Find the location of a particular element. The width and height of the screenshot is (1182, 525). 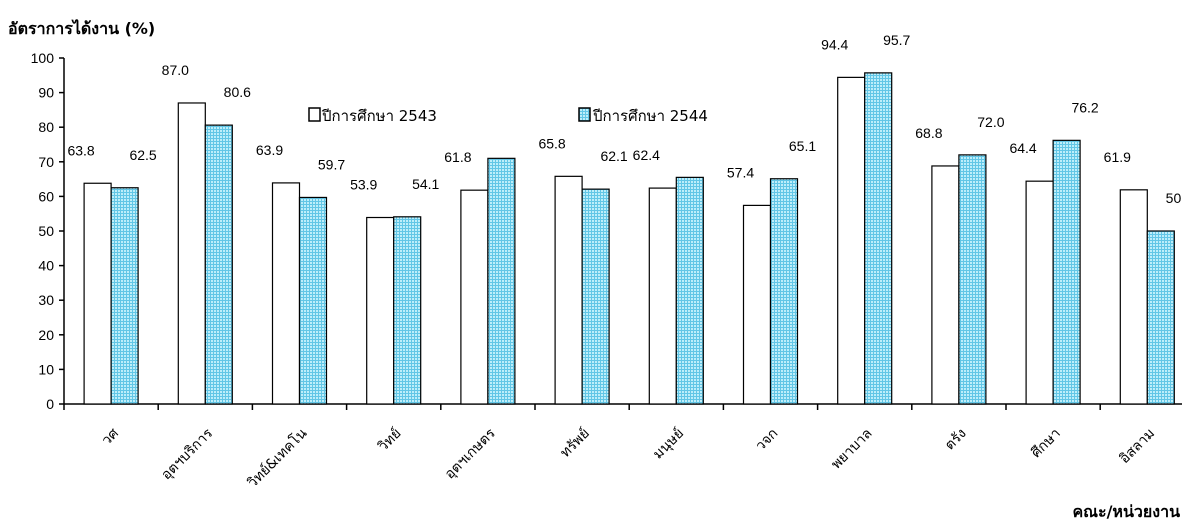

legend-label-2543: ปีการศึกษา 2543 is located at coordinates (379, 116).